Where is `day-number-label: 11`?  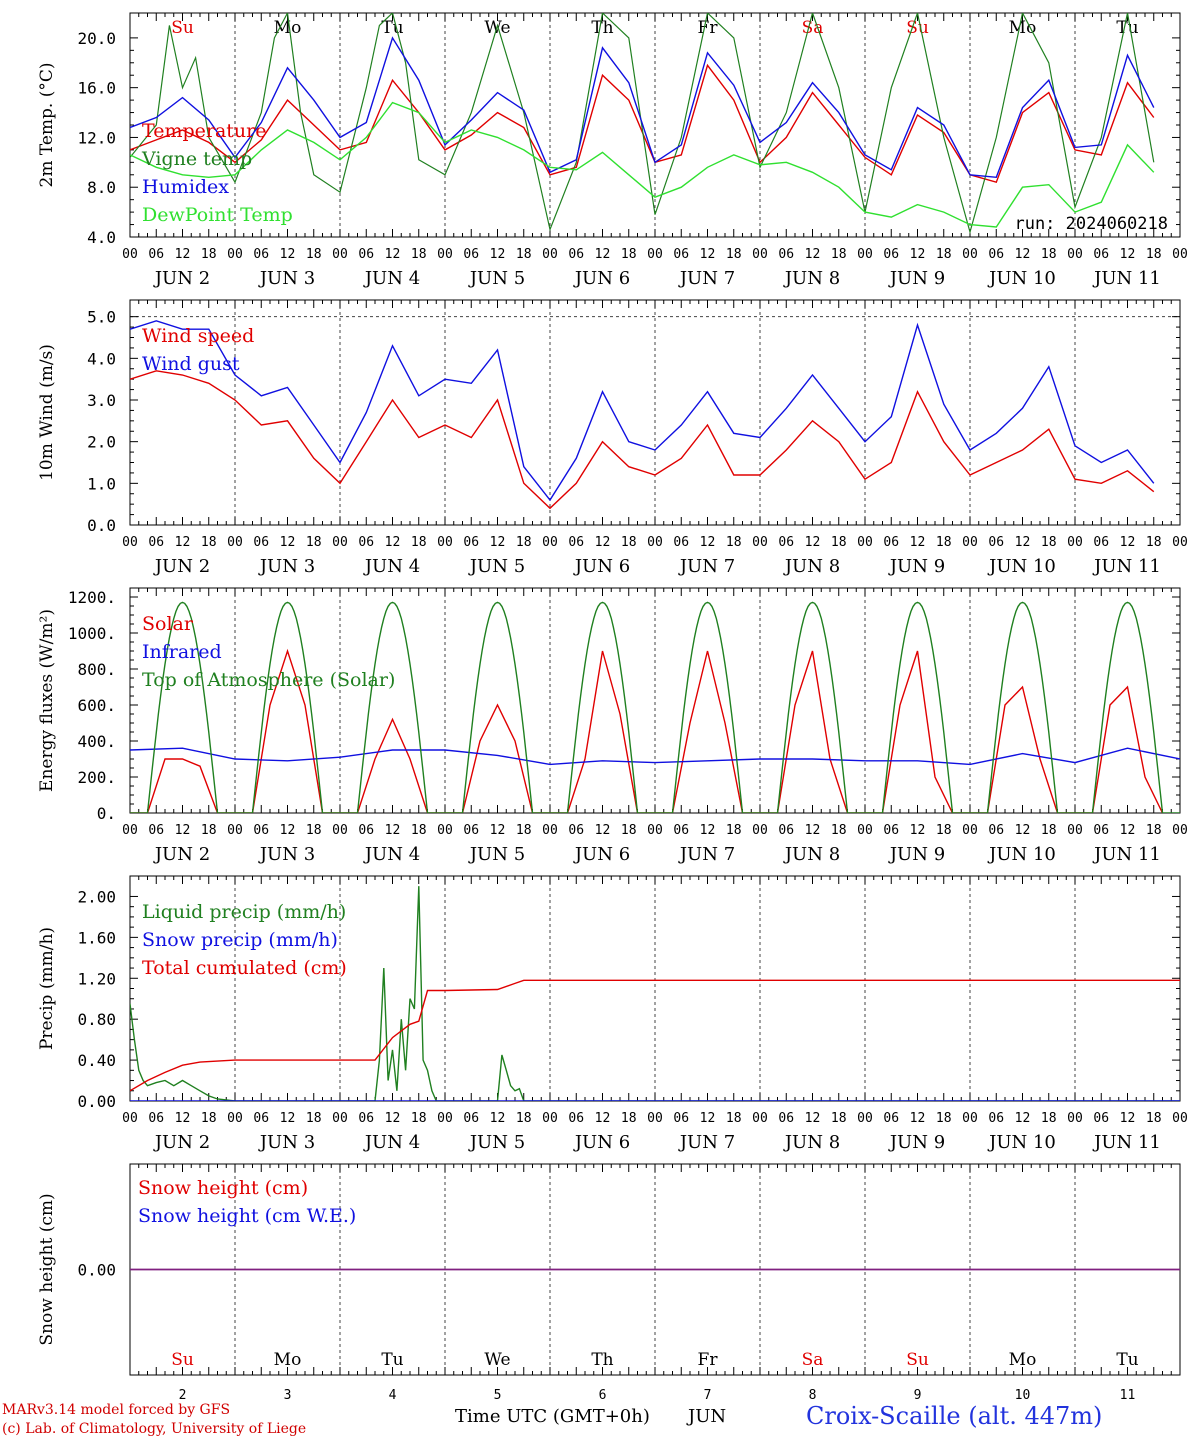
day-number-label: 11 is located at coordinates (1128, 1395).